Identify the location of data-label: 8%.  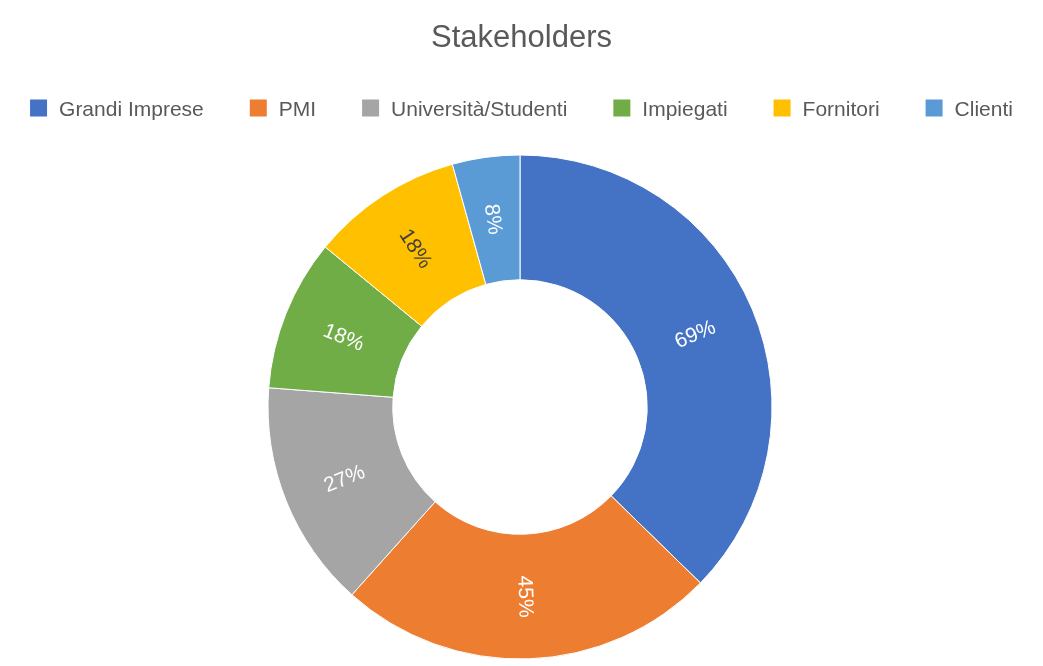
(494, 219).